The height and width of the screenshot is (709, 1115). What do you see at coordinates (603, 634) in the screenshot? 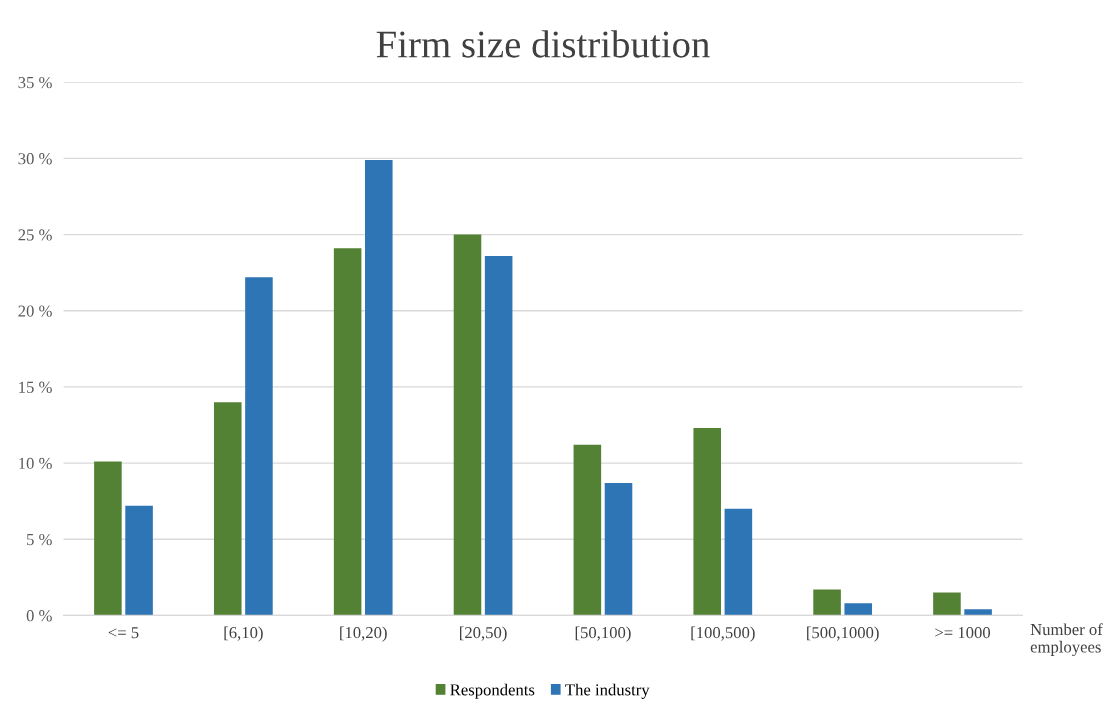
I see `x-tick-label: [50,100)` at bounding box center [603, 634].